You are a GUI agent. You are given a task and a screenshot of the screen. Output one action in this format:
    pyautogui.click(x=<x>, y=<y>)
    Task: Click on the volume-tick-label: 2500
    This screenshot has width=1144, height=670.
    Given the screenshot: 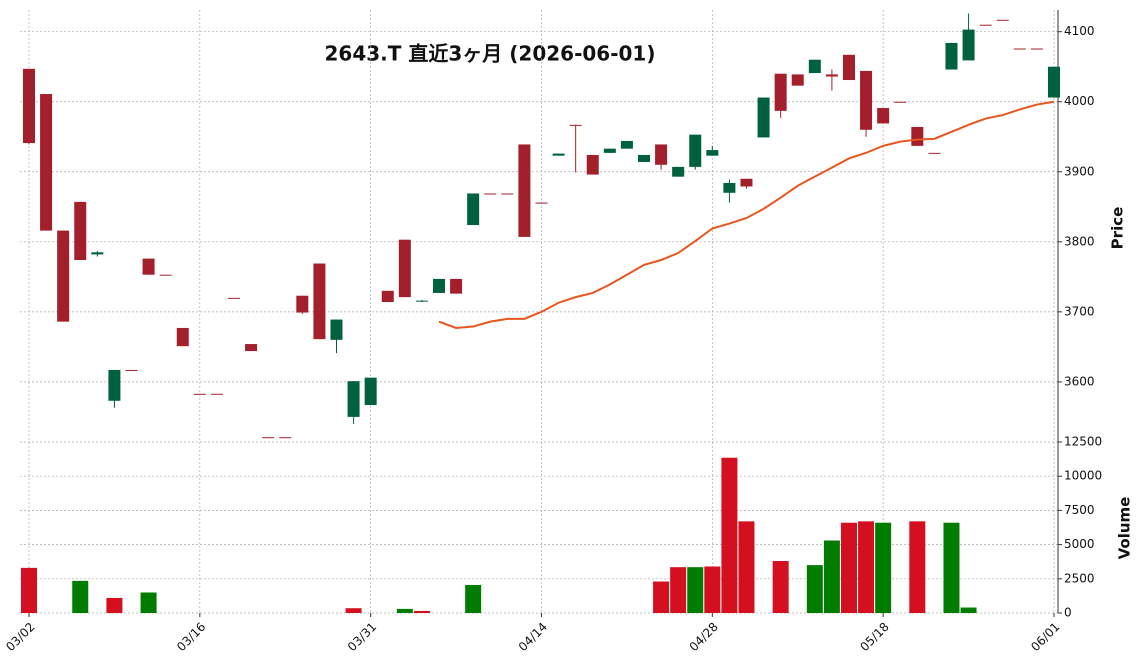 What is the action you would take?
    pyautogui.click(x=1079, y=578)
    